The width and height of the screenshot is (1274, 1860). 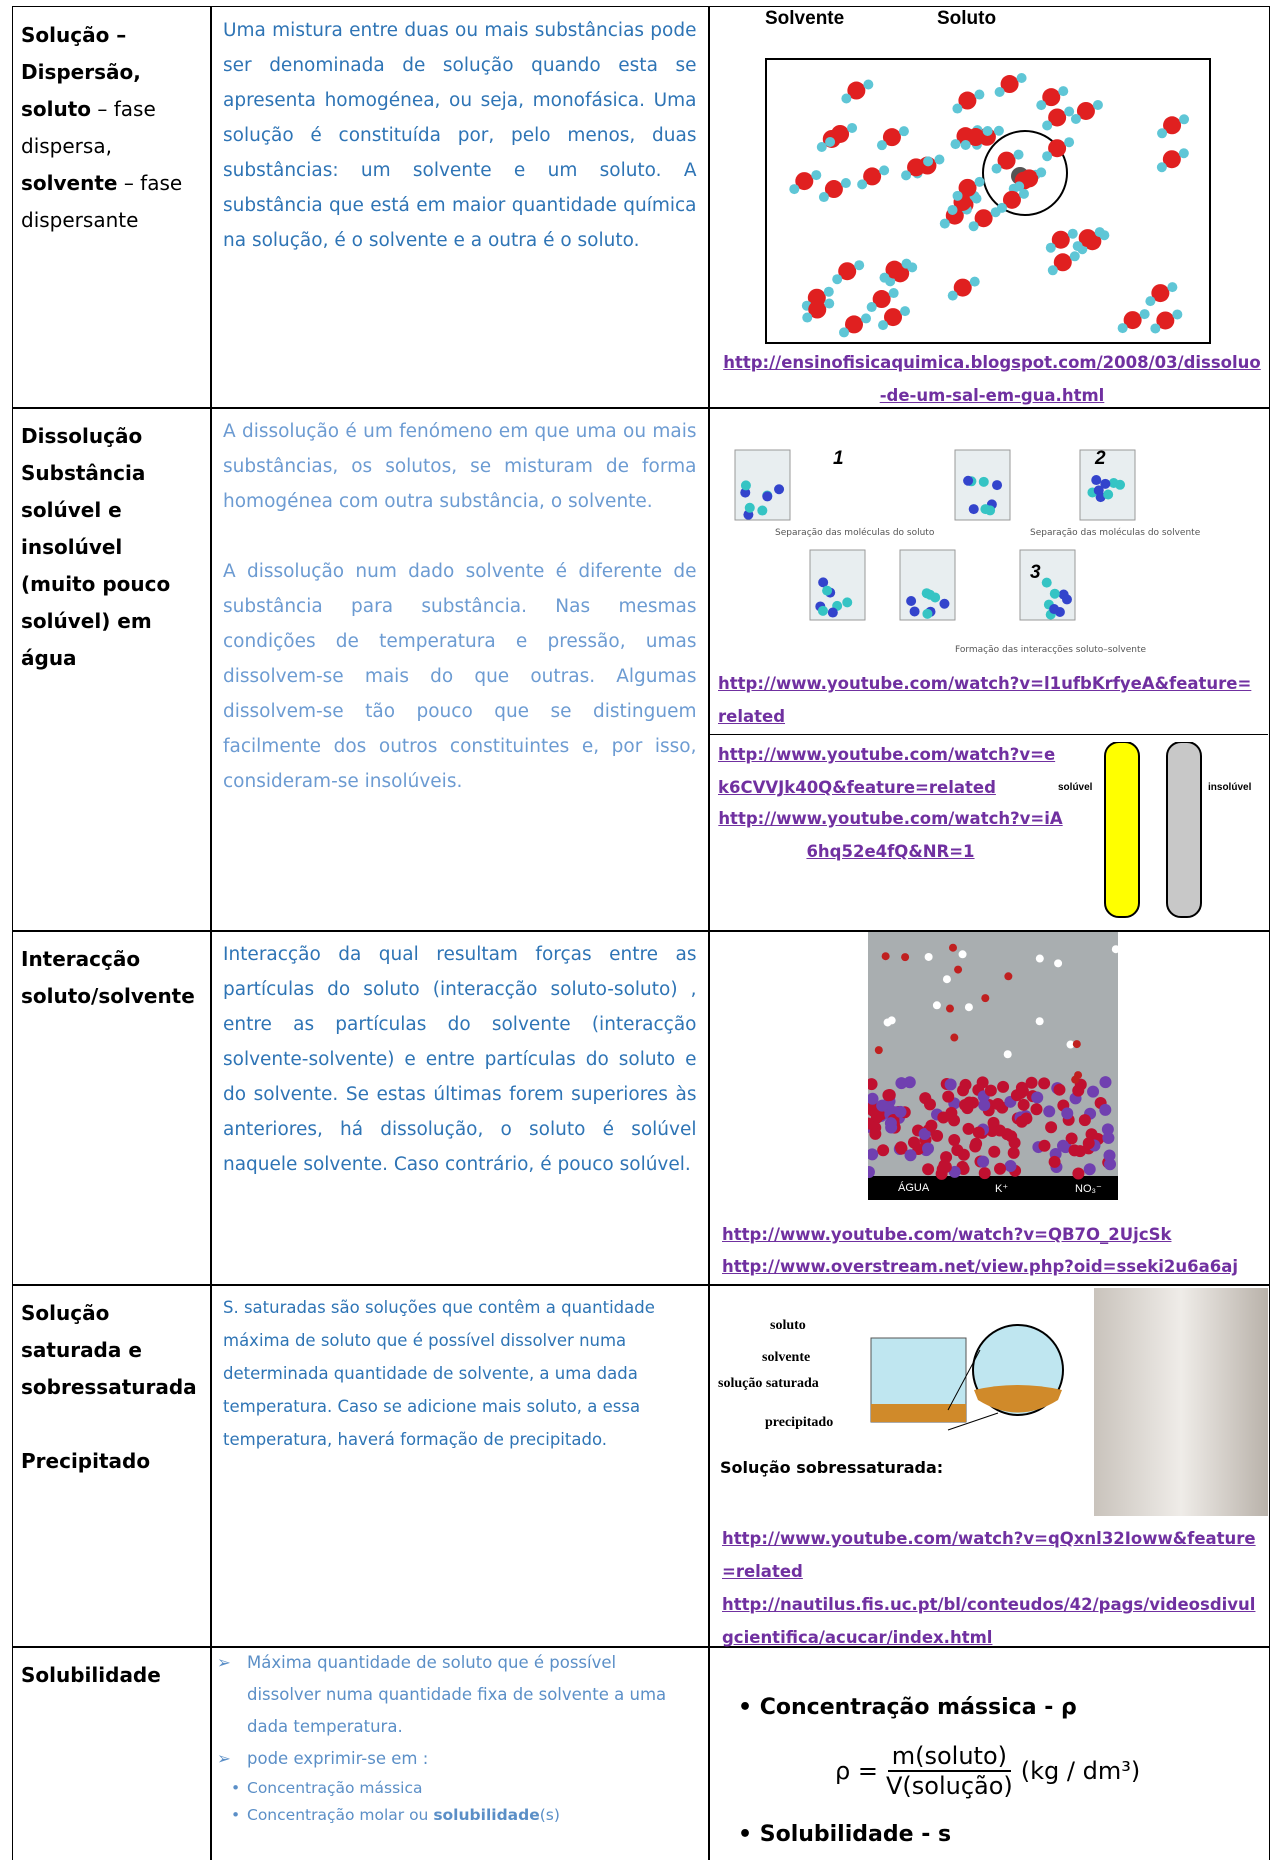 What do you see at coordinates (949, 1757) in the screenshot?
I see `numerator: m(soluto)` at bounding box center [949, 1757].